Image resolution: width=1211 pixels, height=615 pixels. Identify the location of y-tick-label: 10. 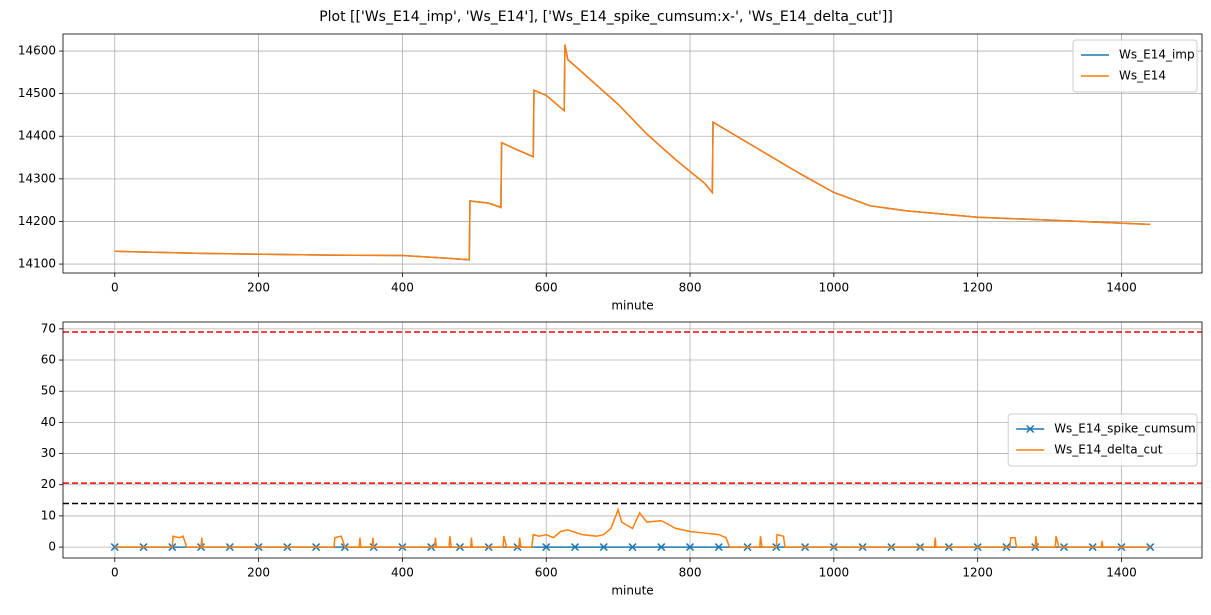
(48, 515).